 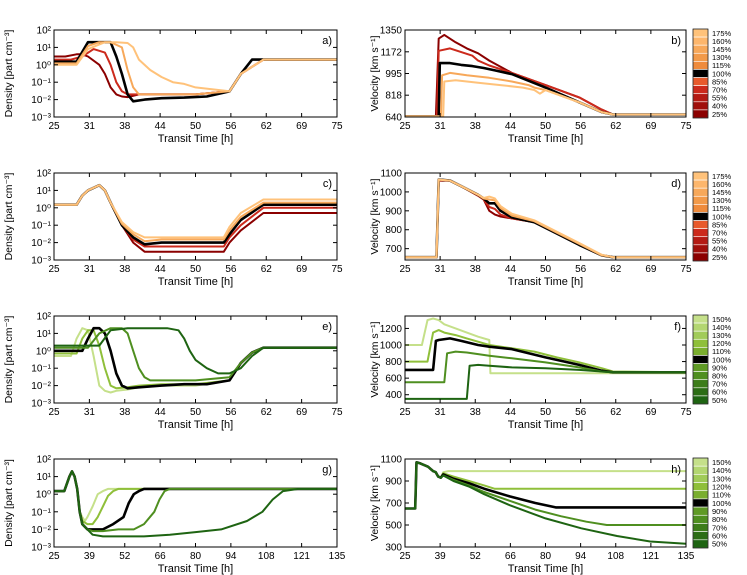 I want to click on panel-label: g), so click(x=327, y=470).